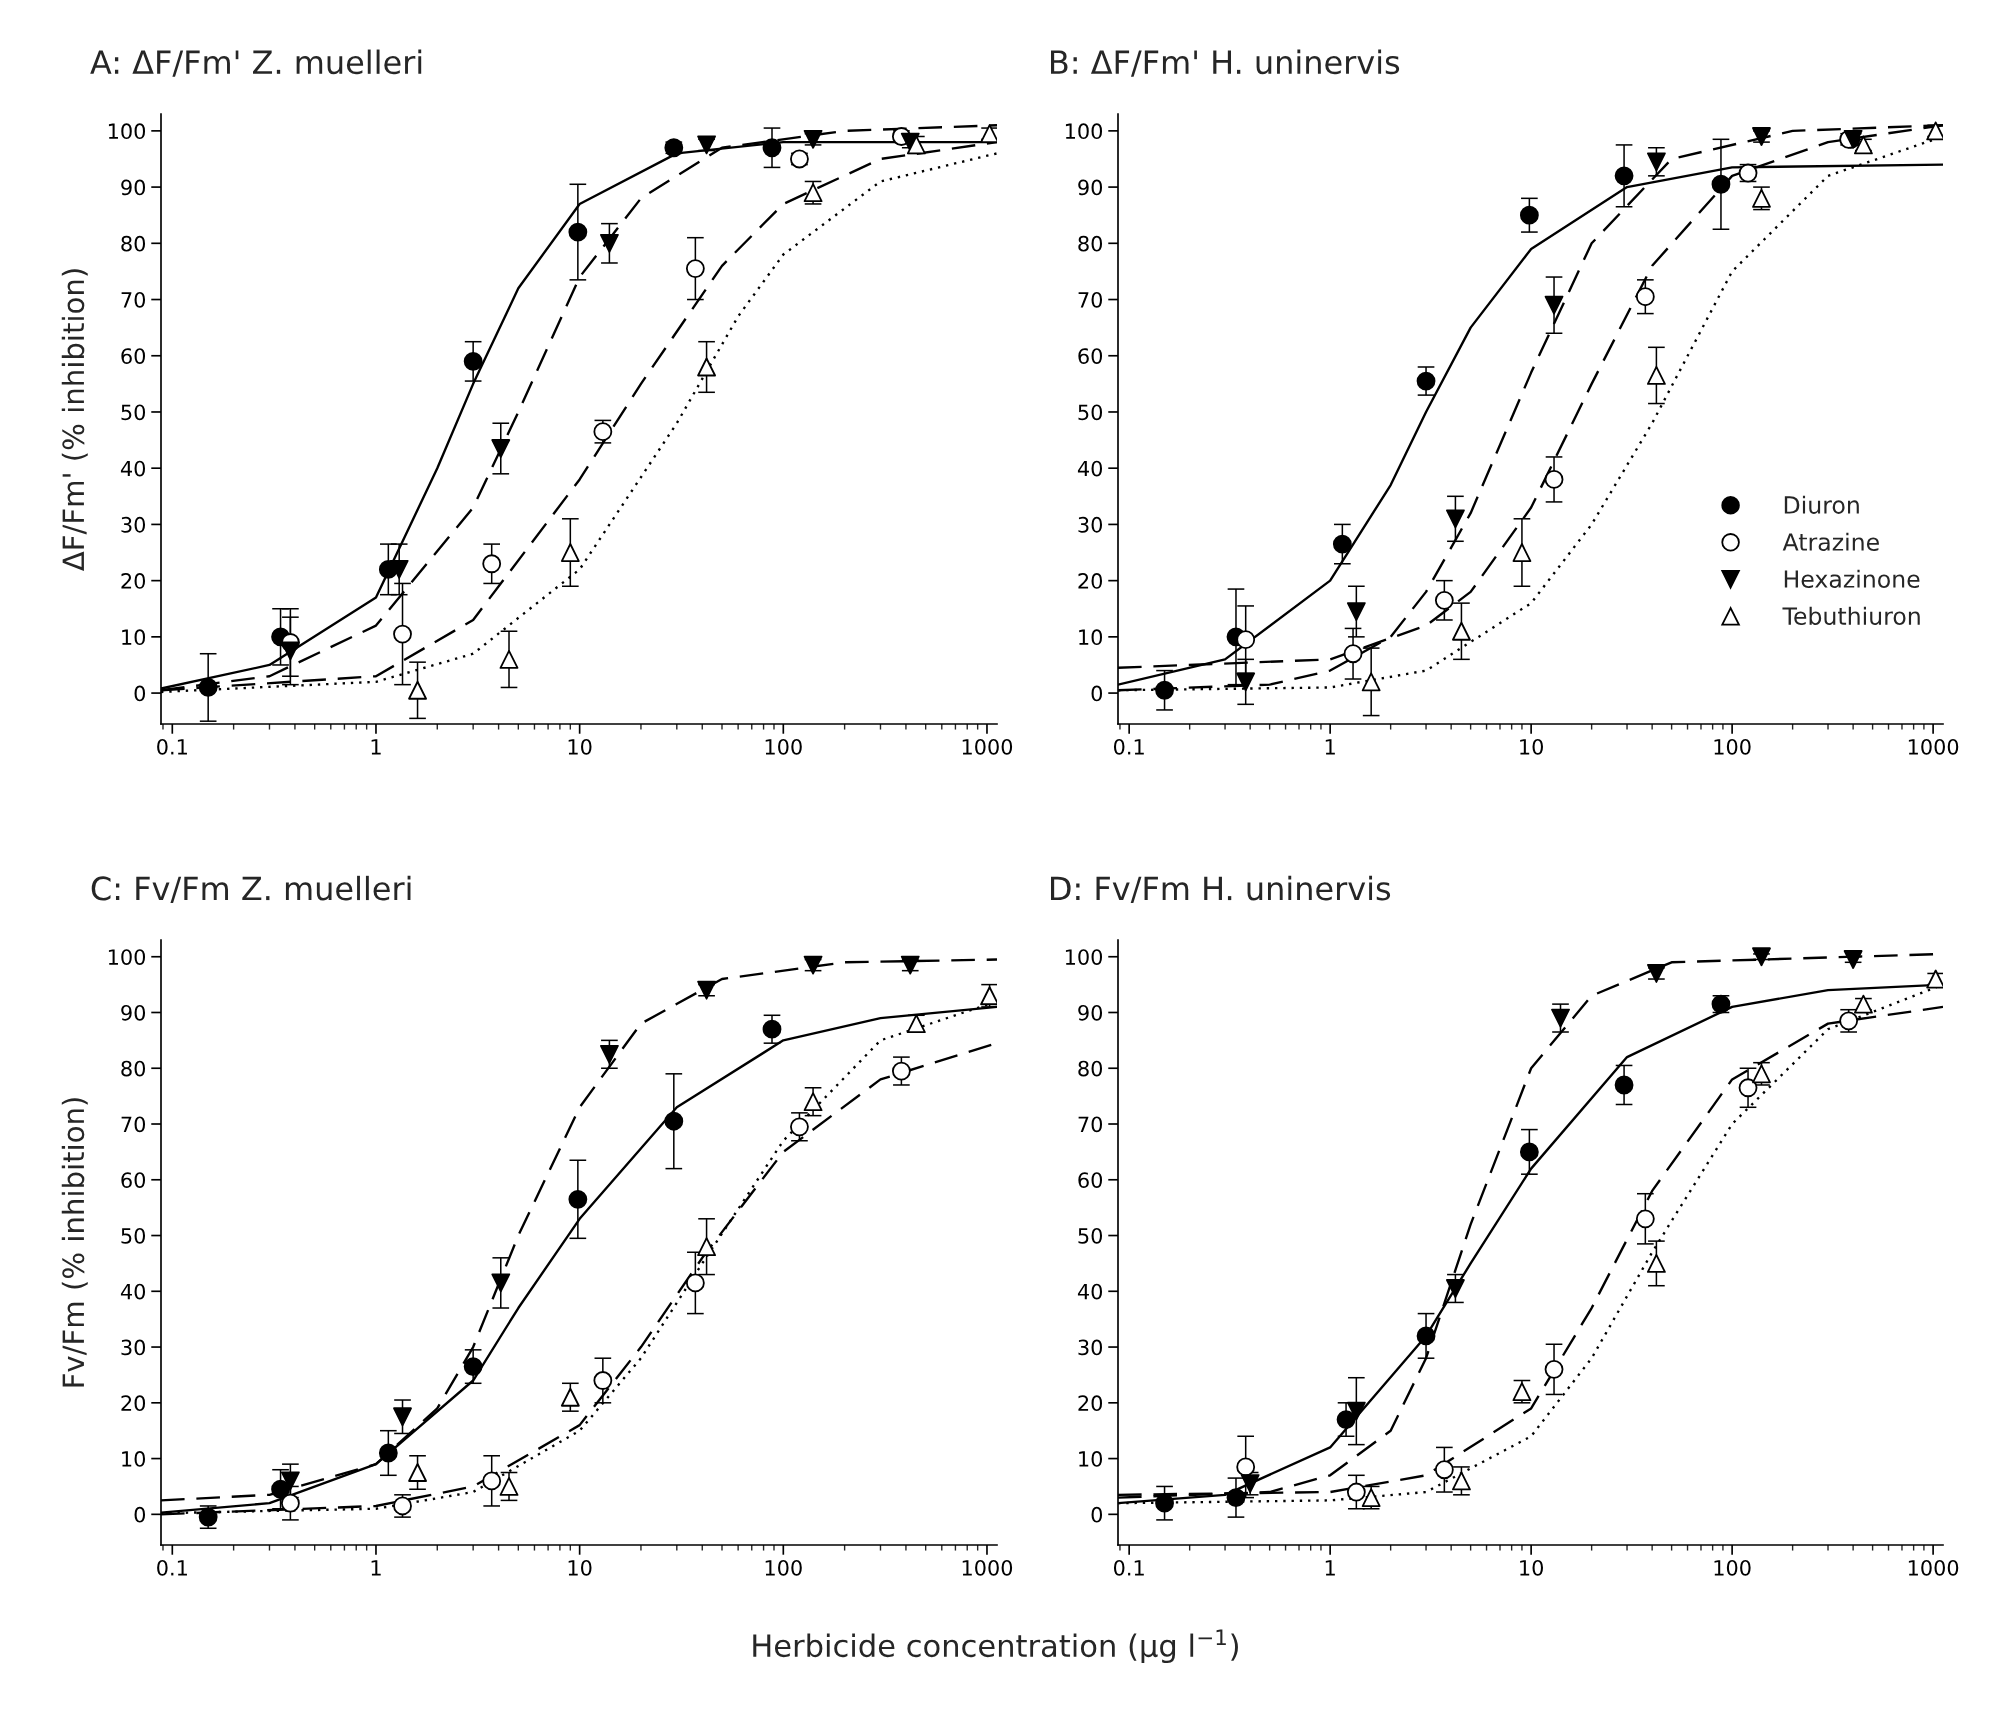 Image resolution: width=1991 pixels, height=1724 pixels. What do you see at coordinates (1830, 541) in the screenshot?
I see `legend-label: Atrazine` at bounding box center [1830, 541].